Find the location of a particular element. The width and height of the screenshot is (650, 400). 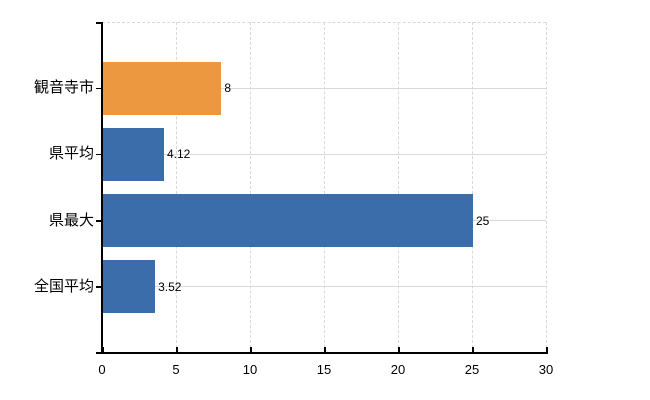

y-axis is located at coordinates (102, 187).